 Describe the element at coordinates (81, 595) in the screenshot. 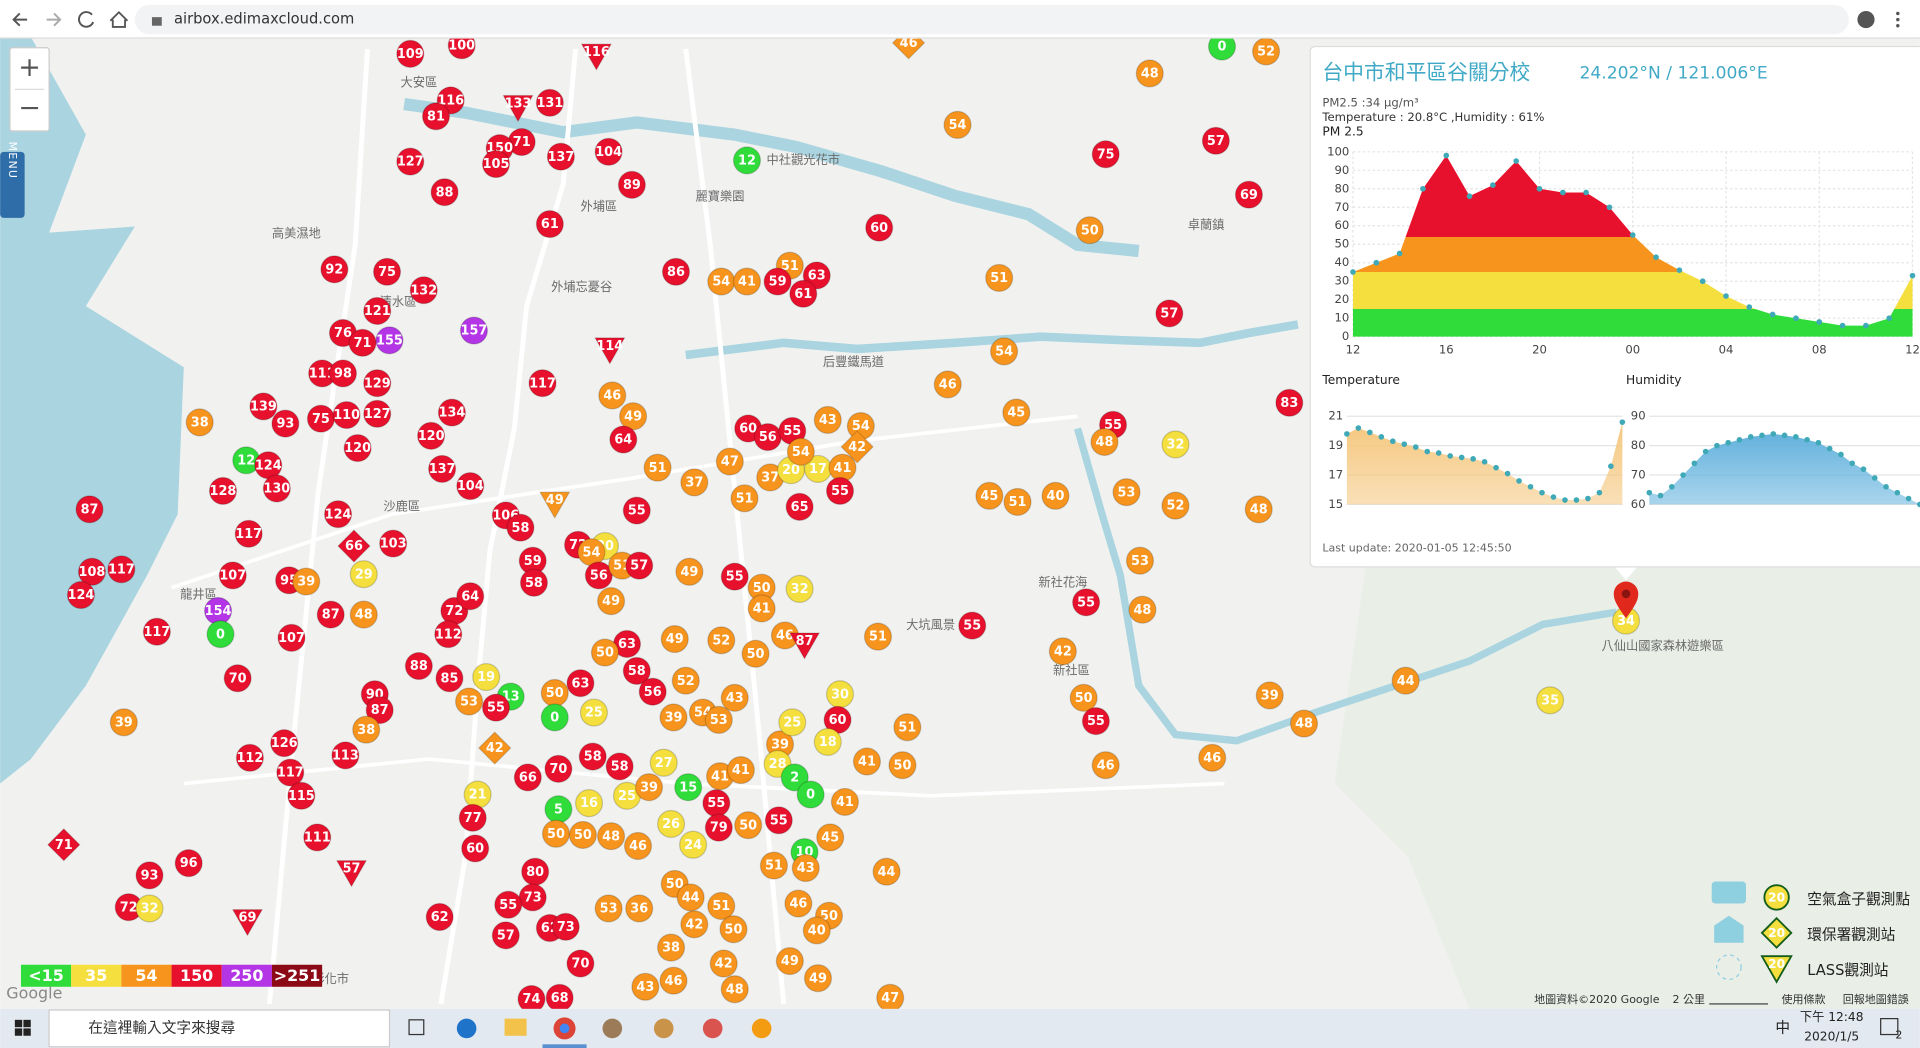

I see `station-marker: 124` at that location.